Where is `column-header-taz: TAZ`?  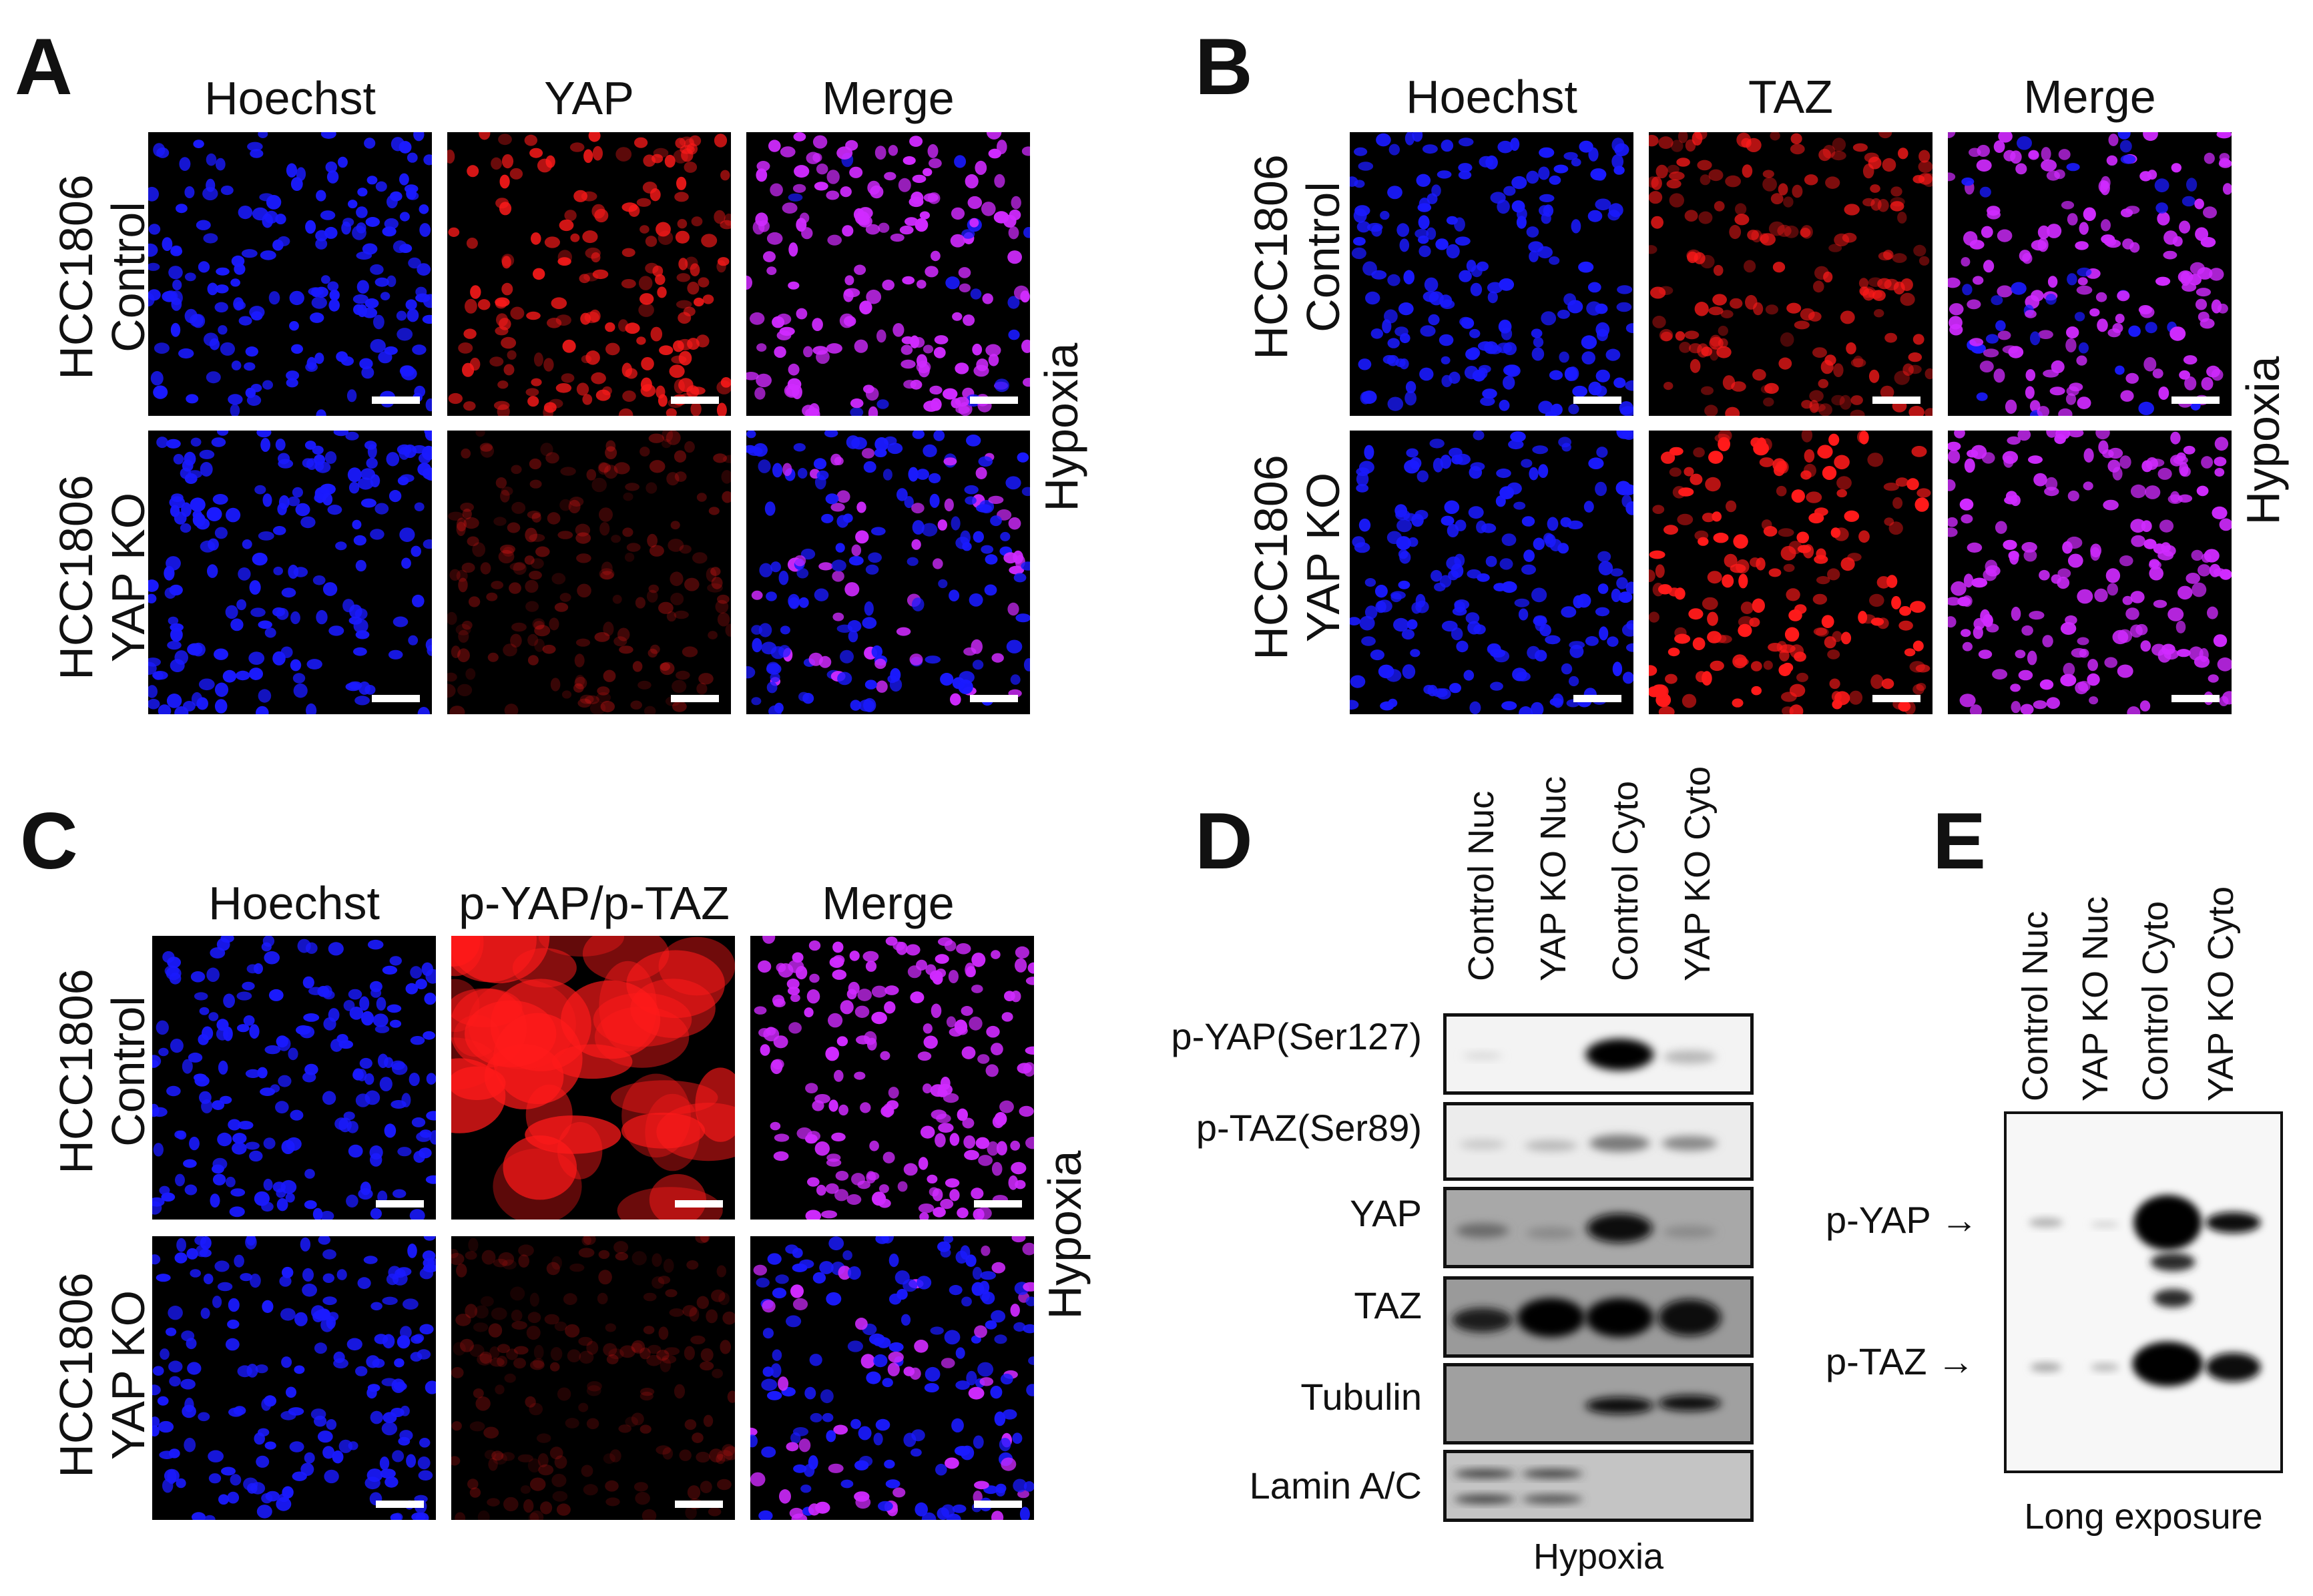 column-header-taz: TAZ is located at coordinates (1790, 97).